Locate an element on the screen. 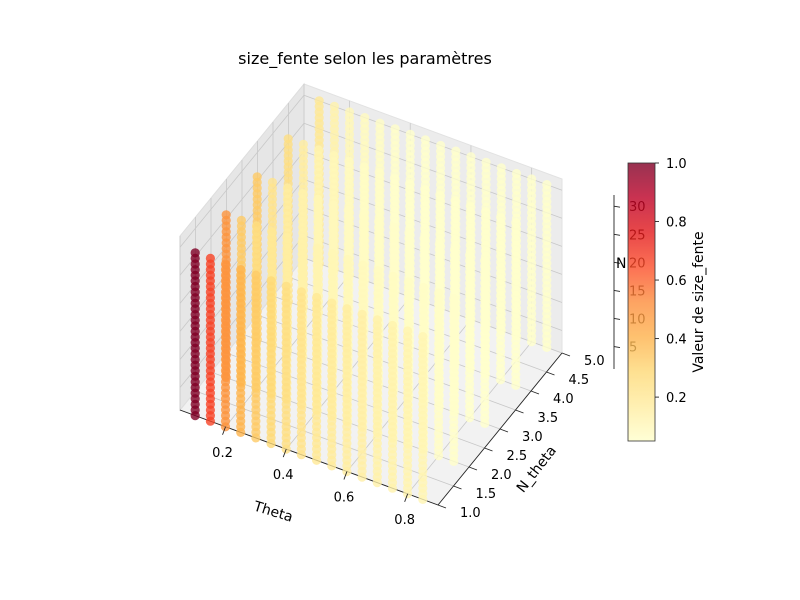  y-tick-label: 2.5 is located at coordinates (517, 456).